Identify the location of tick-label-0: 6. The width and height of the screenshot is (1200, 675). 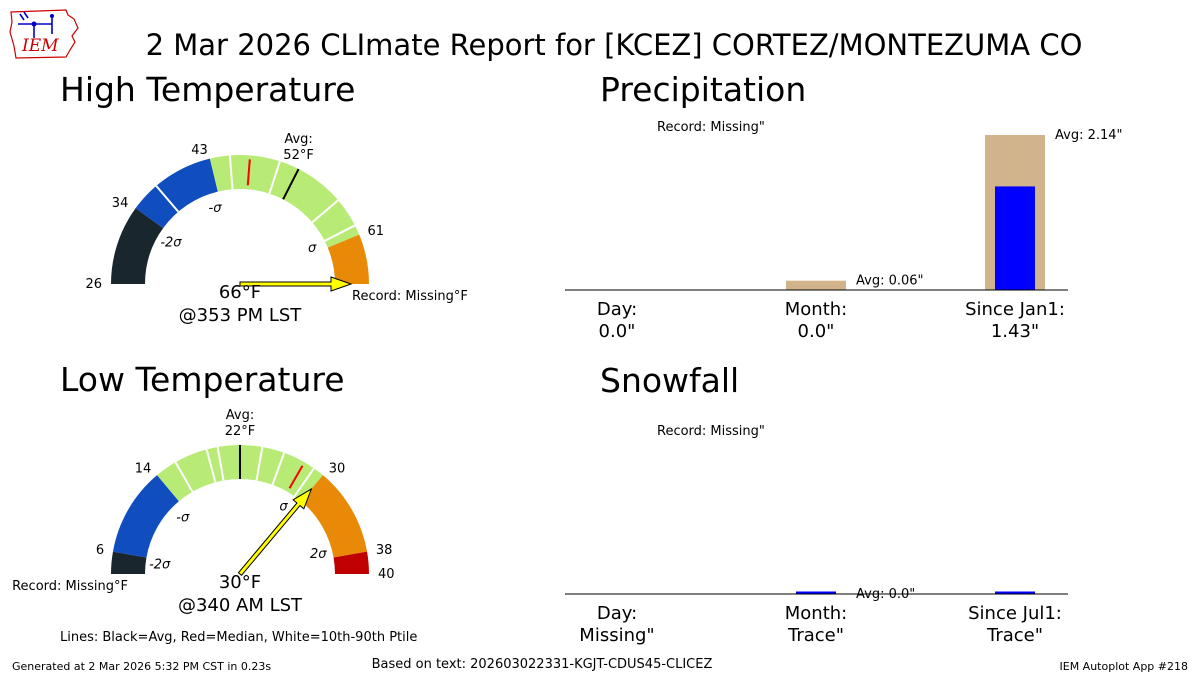
(100, 550).